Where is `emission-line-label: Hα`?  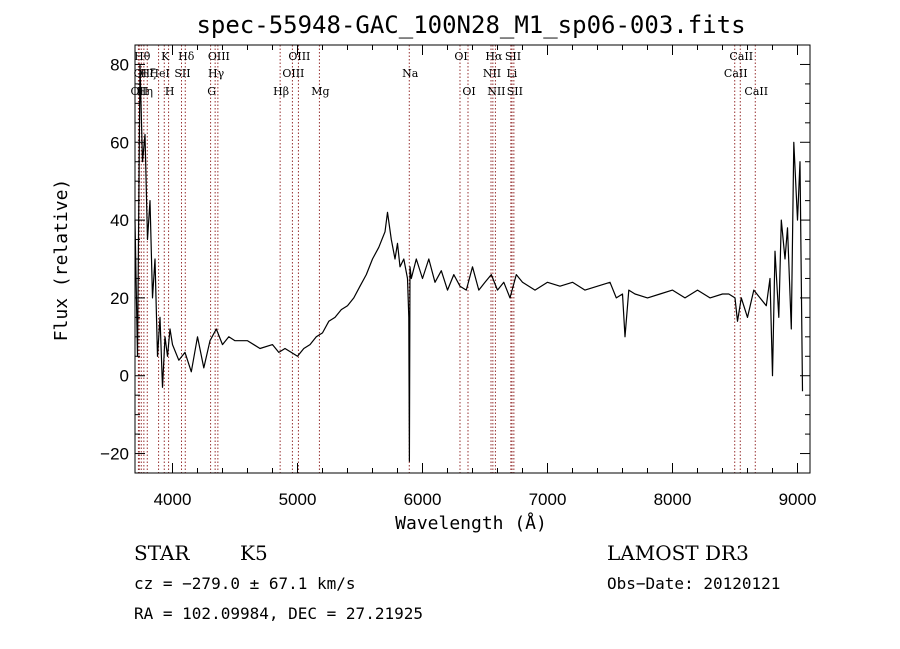
emission-line-label: Hα is located at coordinates (494, 56).